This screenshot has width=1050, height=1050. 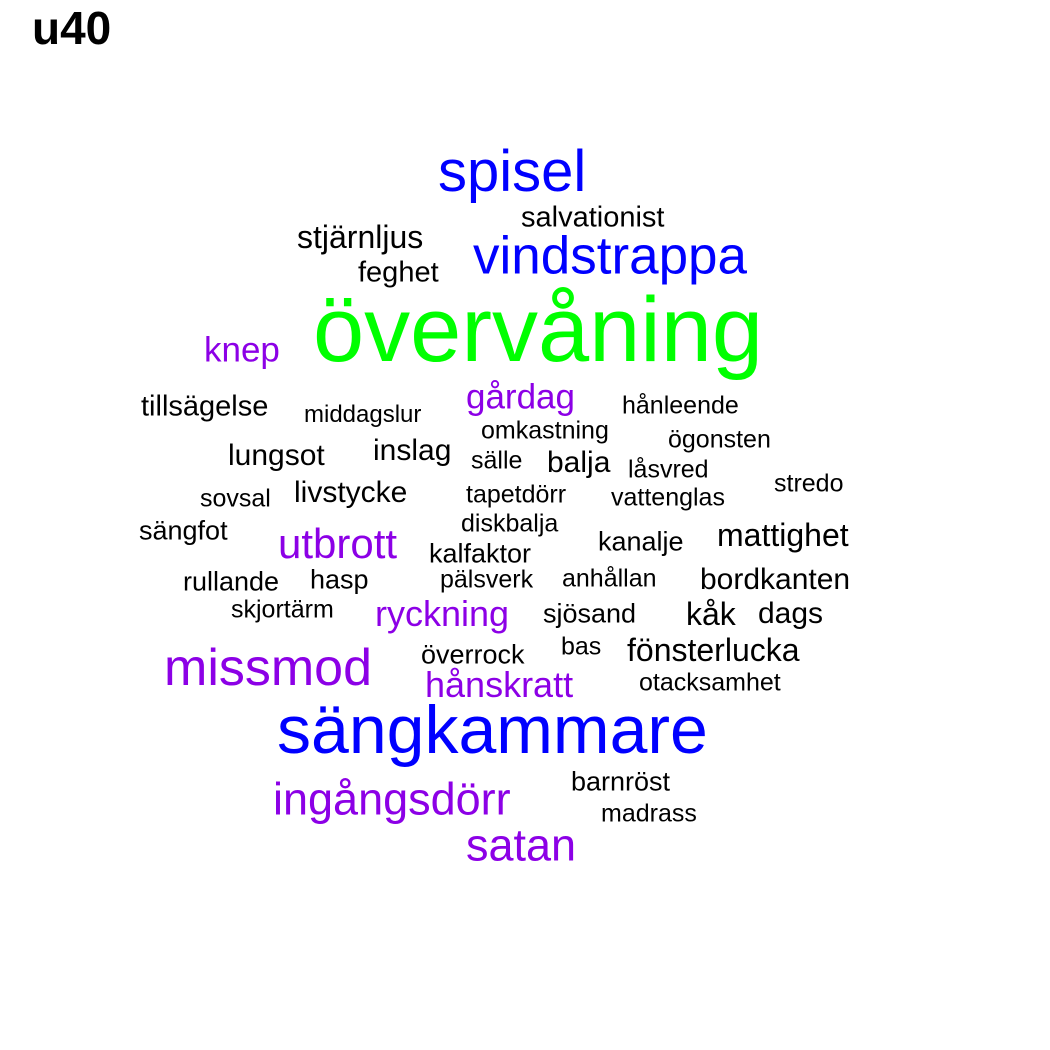 What do you see at coordinates (579, 462) in the screenshot?
I see `word-23: balja` at bounding box center [579, 462].